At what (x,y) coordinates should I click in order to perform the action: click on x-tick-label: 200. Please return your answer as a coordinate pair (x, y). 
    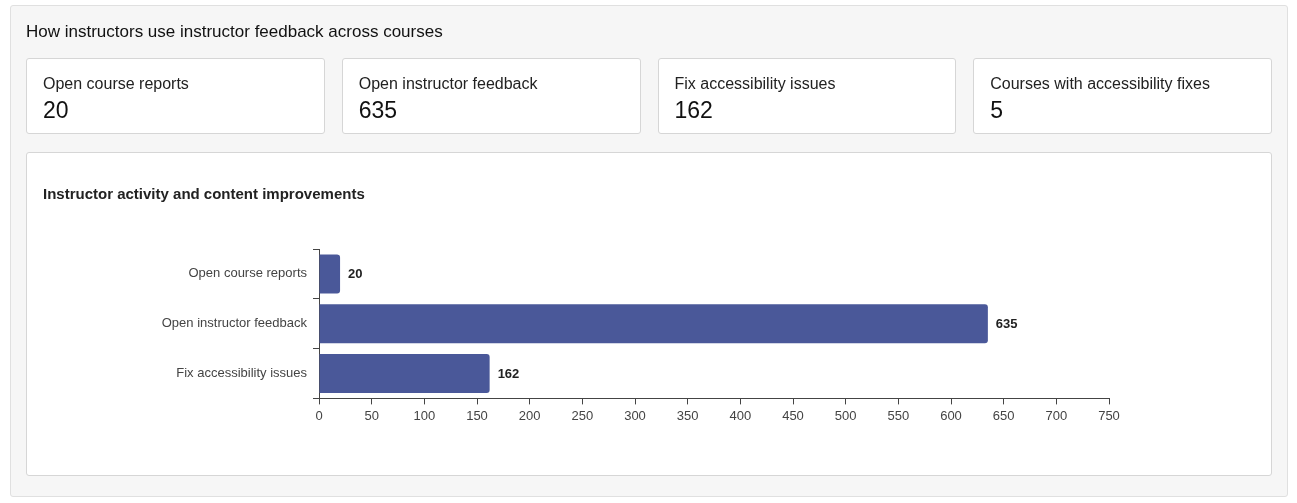
    Looking at the image, I should click on (529, 415).